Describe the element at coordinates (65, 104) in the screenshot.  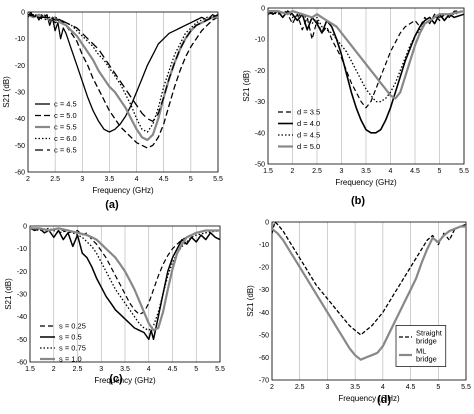
I see `legend-label: c = 4.5` at that location.